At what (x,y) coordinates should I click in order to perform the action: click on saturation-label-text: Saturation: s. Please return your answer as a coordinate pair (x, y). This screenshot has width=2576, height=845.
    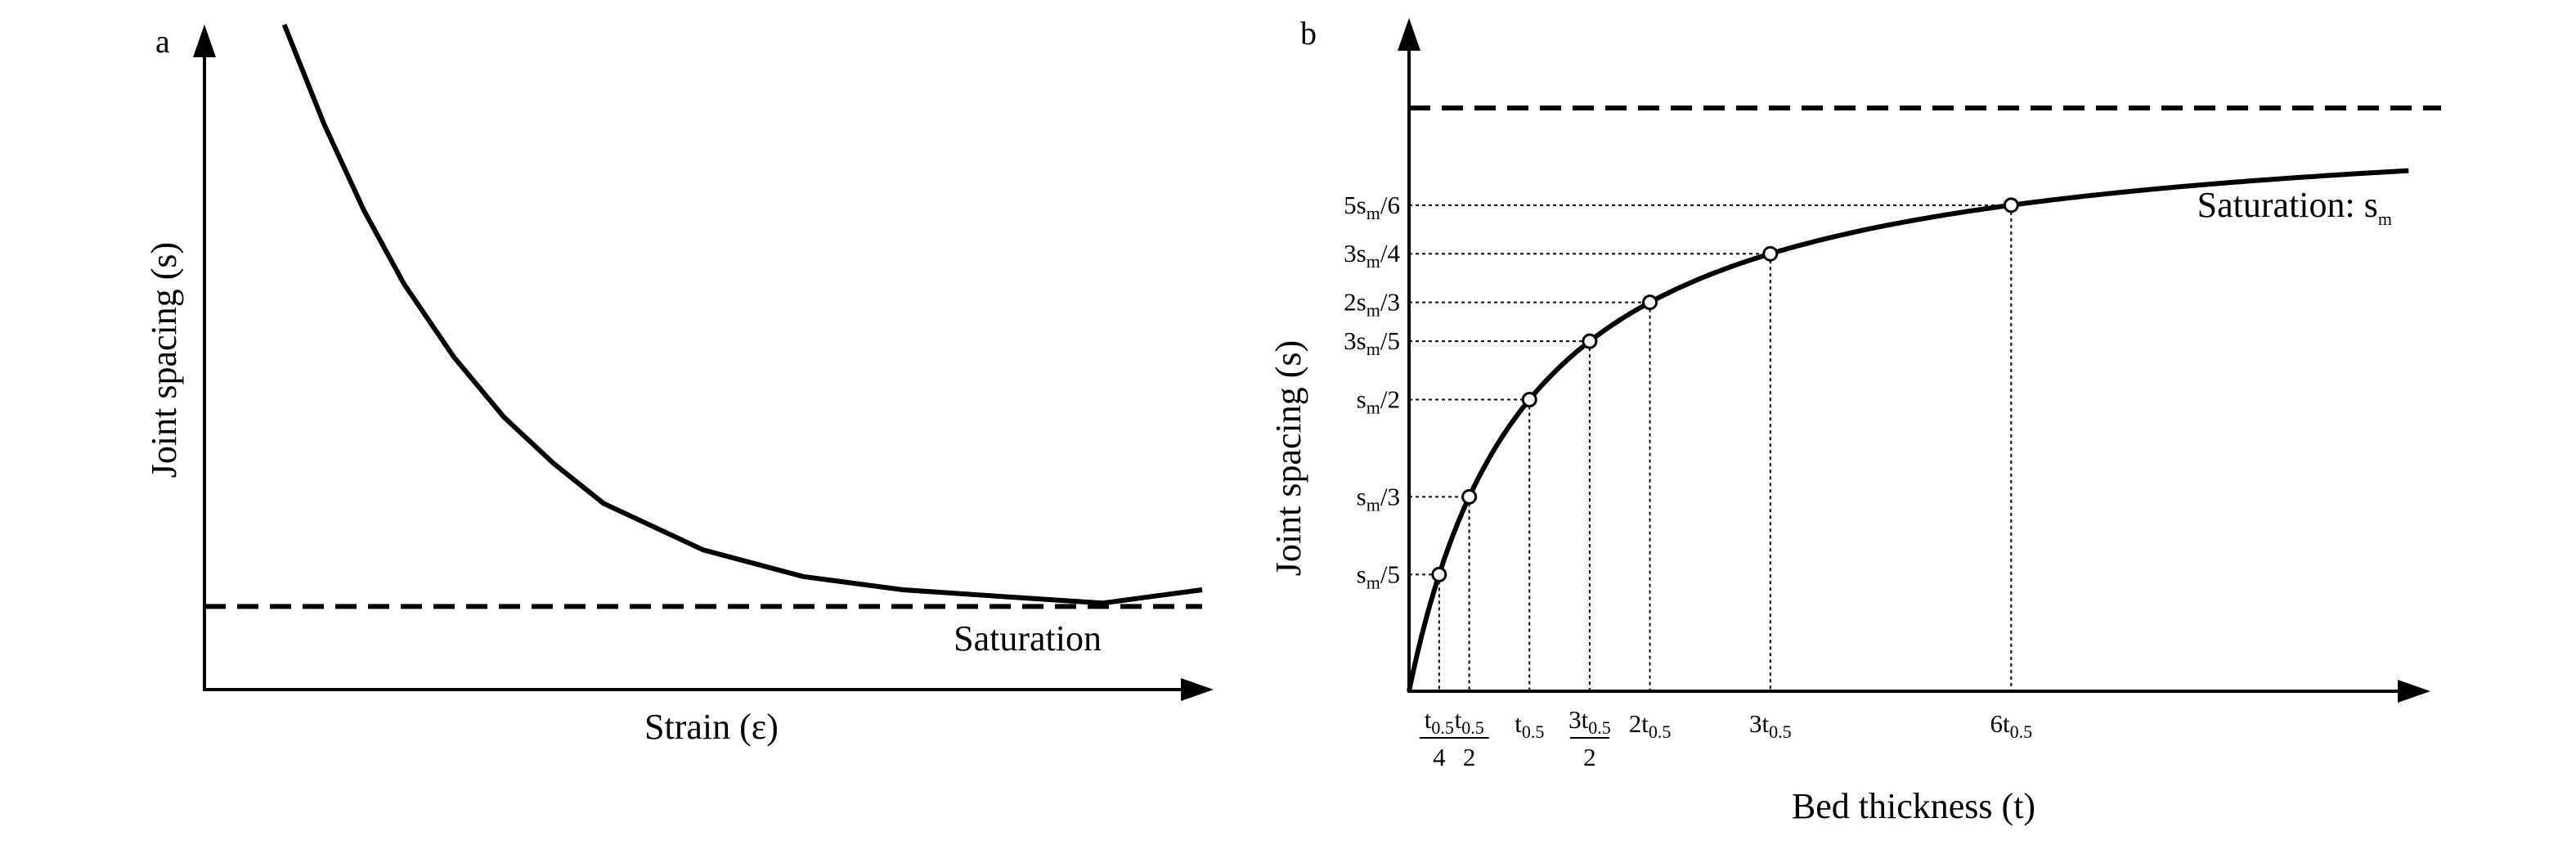
    Looking at the image, I should click on (2287, 205).